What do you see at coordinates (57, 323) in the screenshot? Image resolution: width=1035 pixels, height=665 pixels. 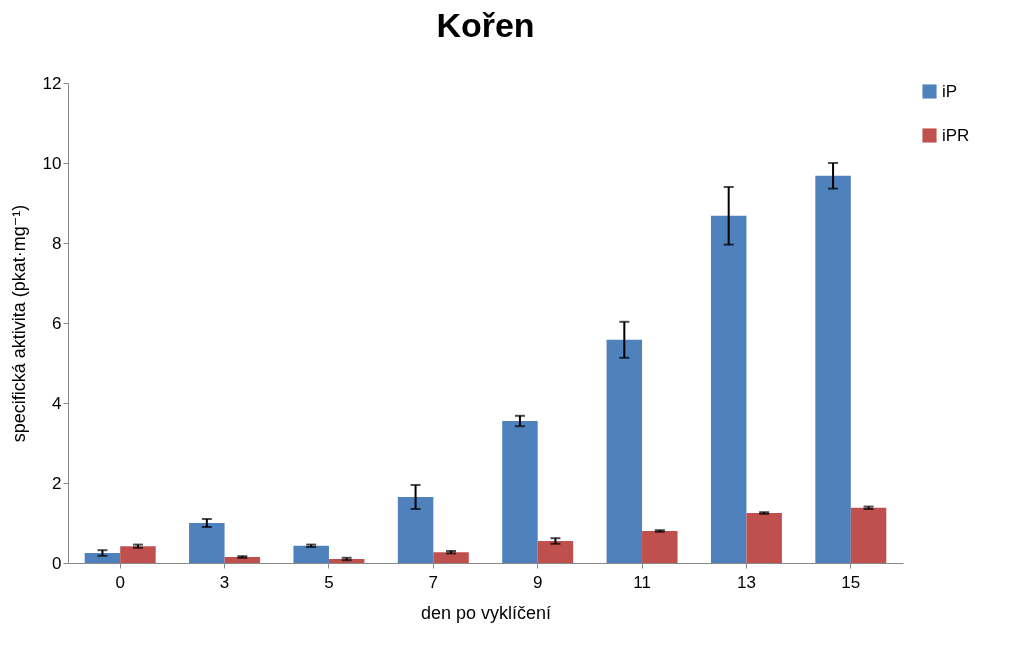 I see `y-tick-label: 6` at bounding box center [57, 323].